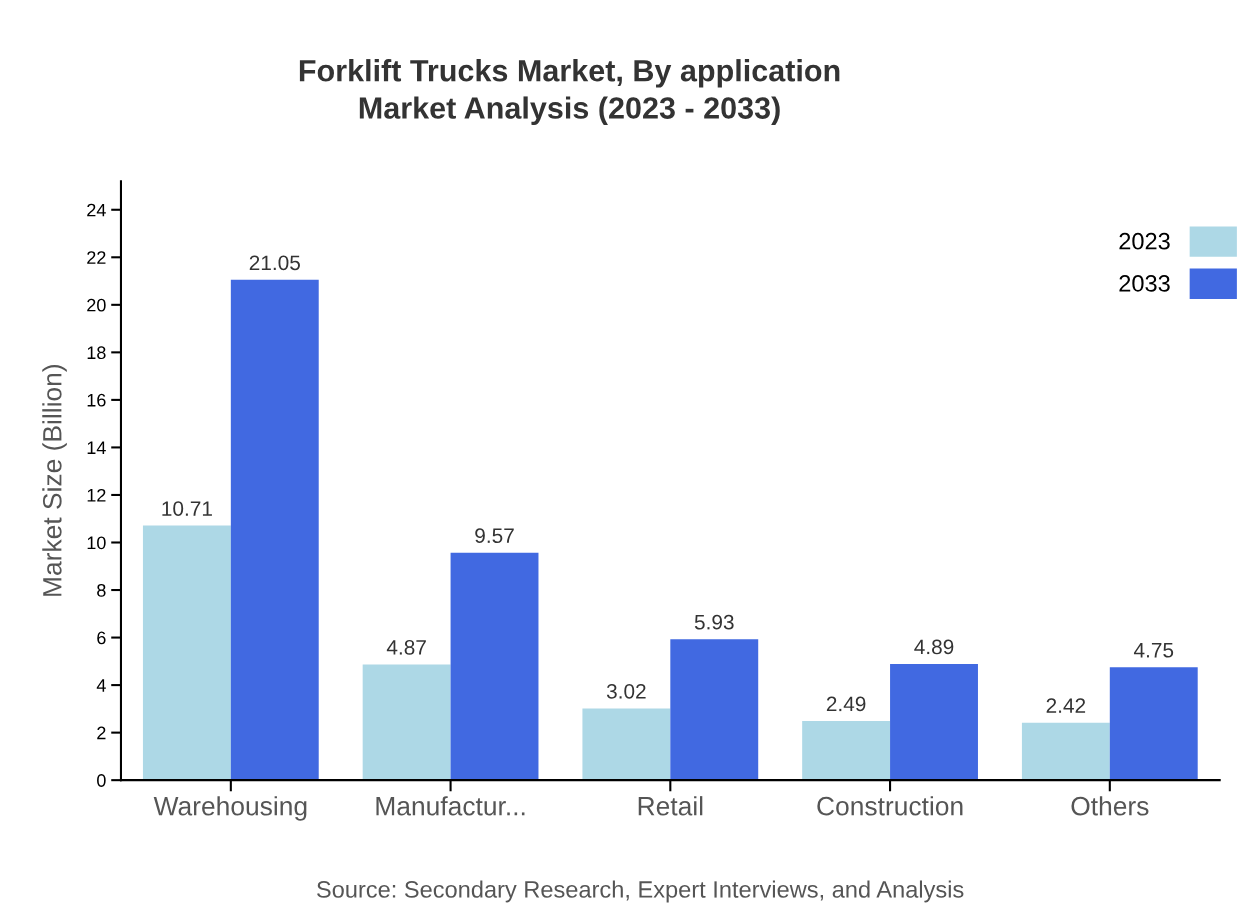  I want to click on y-tick-label: 14, so click(96, 447).